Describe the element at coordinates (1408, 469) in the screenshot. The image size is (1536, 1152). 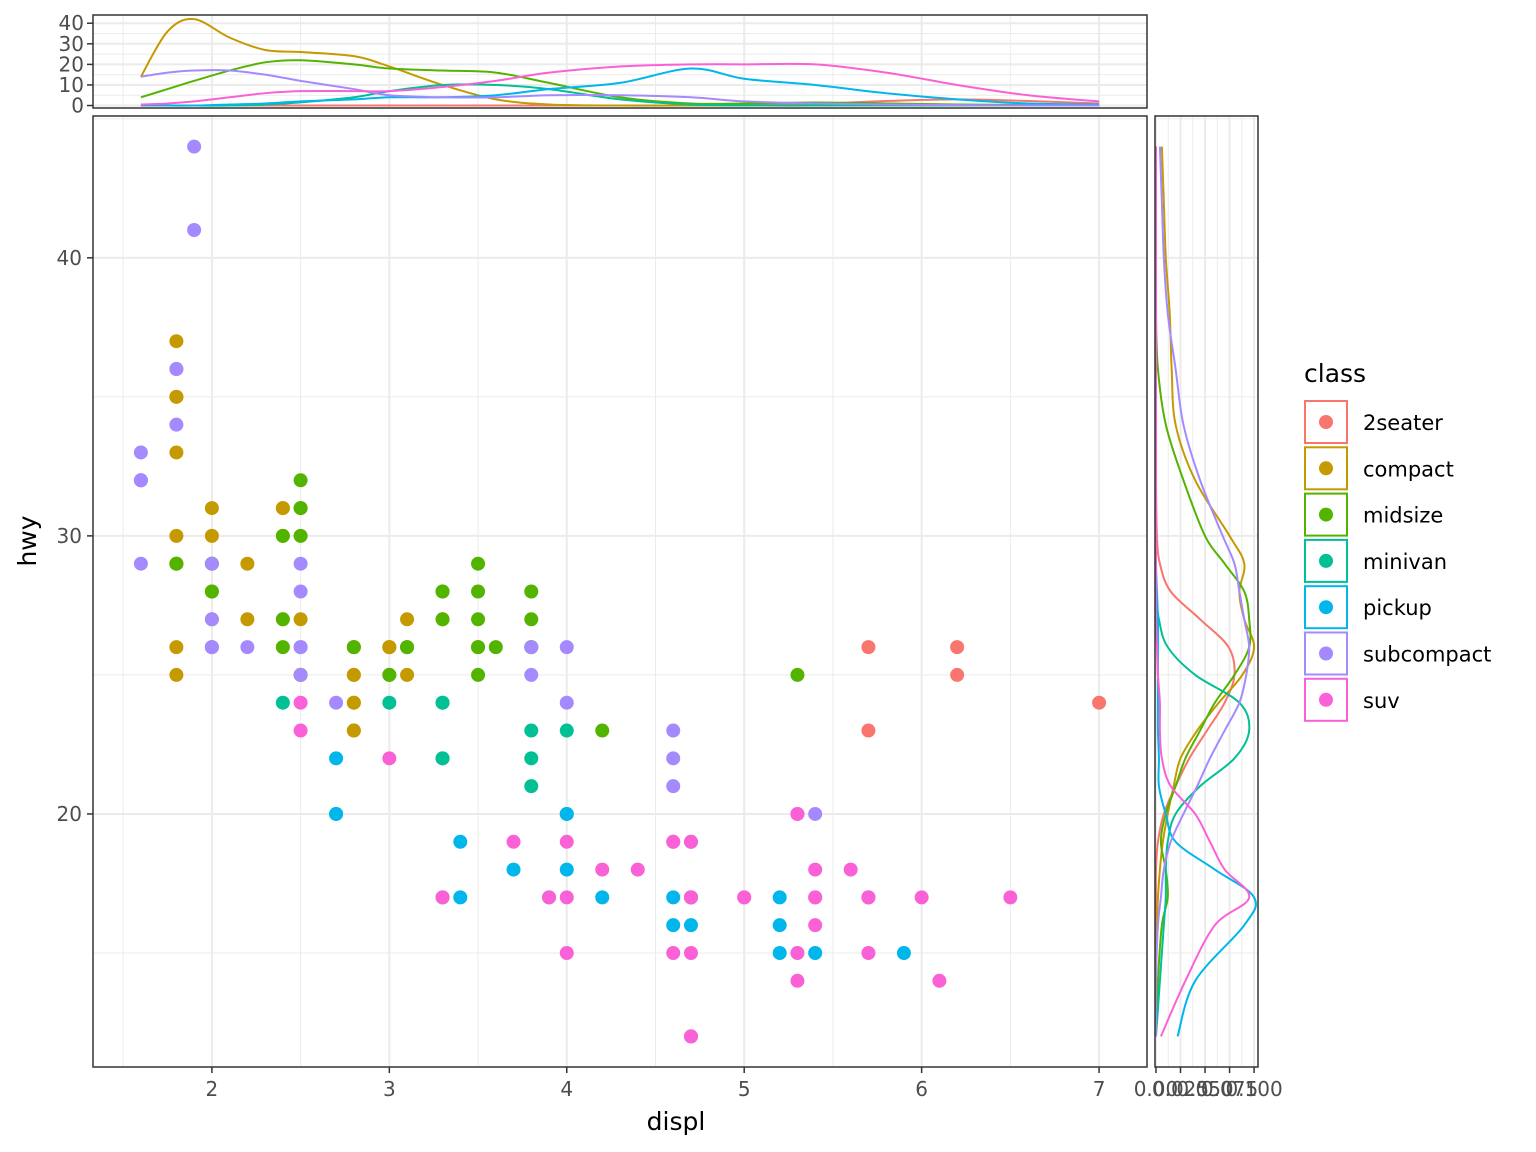
I see `legend-label-compact: compact` at that location.